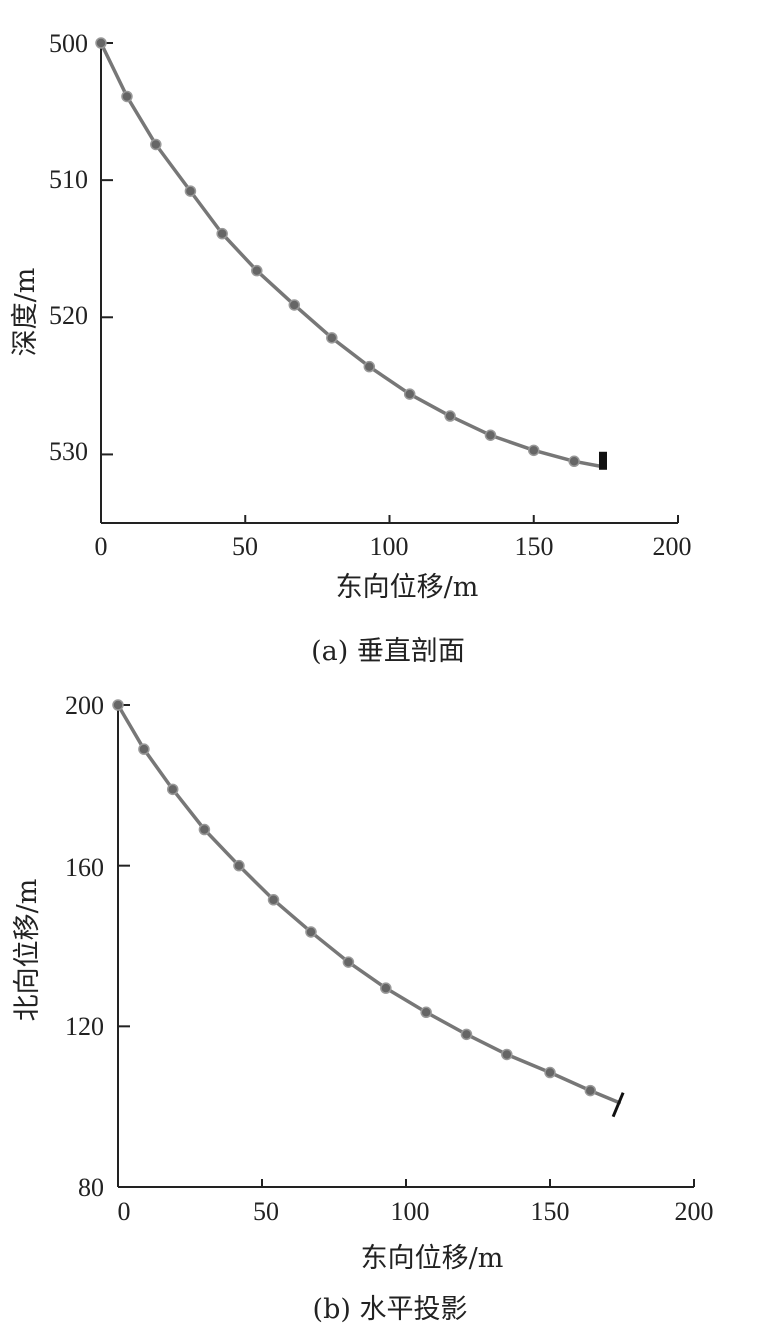 The width and height of the screenshot is (767, 1329). What do you see at coordinates (407, 587) in the screenshot?
I see `chart-a-x-axis-label: 东向位移/m` at bounding box center [407, 587].